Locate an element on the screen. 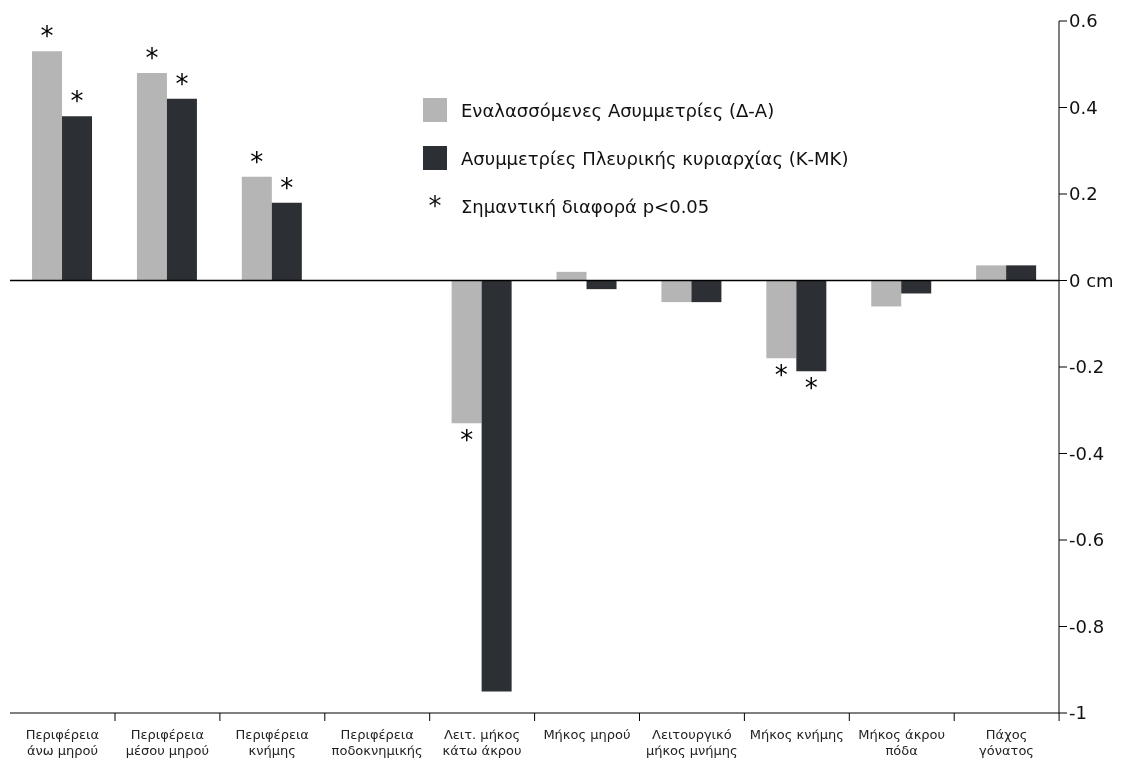 This screenshot has width=1137, height=774. x-tick-label: Λειτ. μήκος κάτω άκρου is located at coordinates (482, 742).